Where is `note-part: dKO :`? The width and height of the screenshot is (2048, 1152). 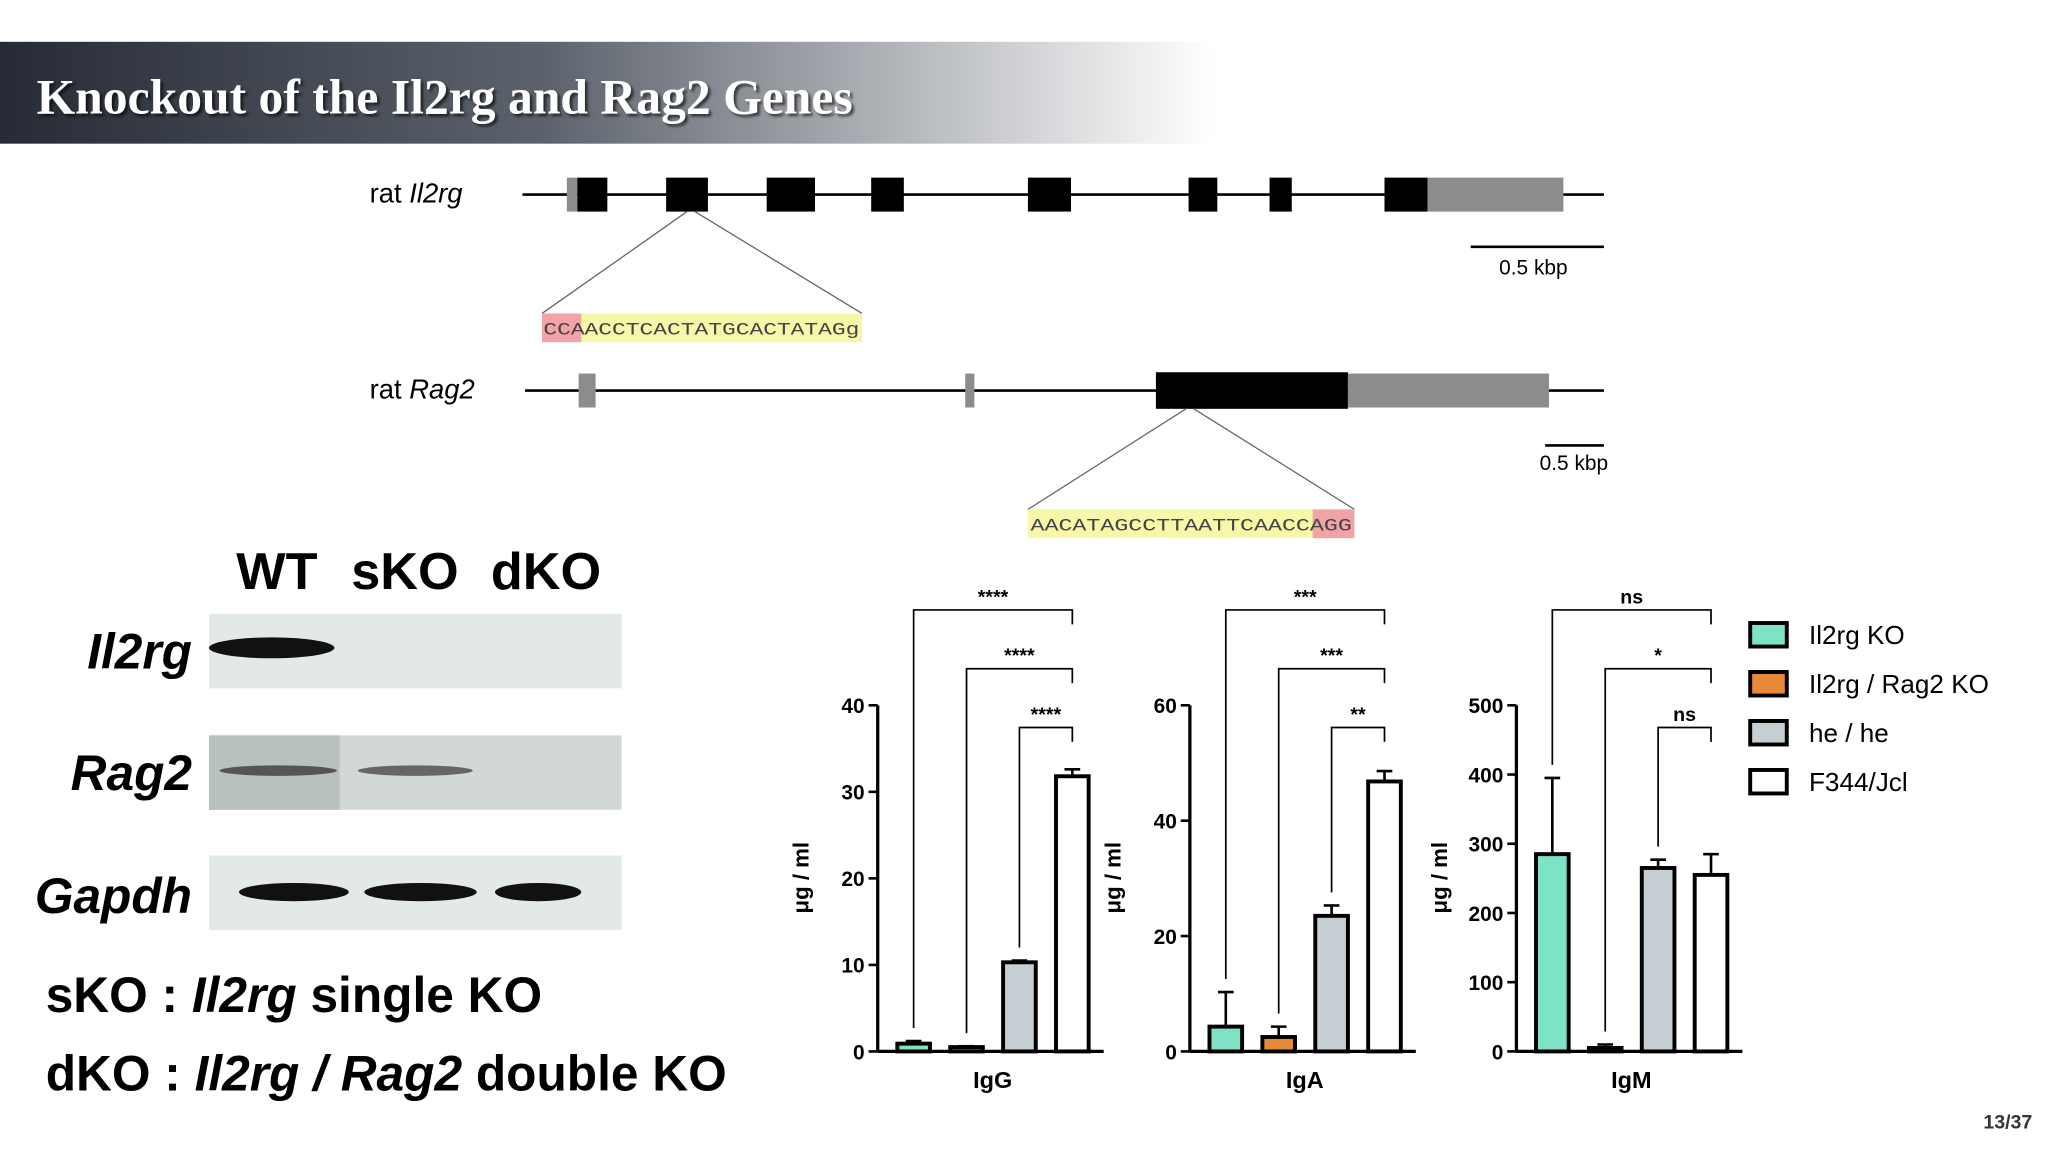
note-part: dKO : is located at coordinates (120, 1074).